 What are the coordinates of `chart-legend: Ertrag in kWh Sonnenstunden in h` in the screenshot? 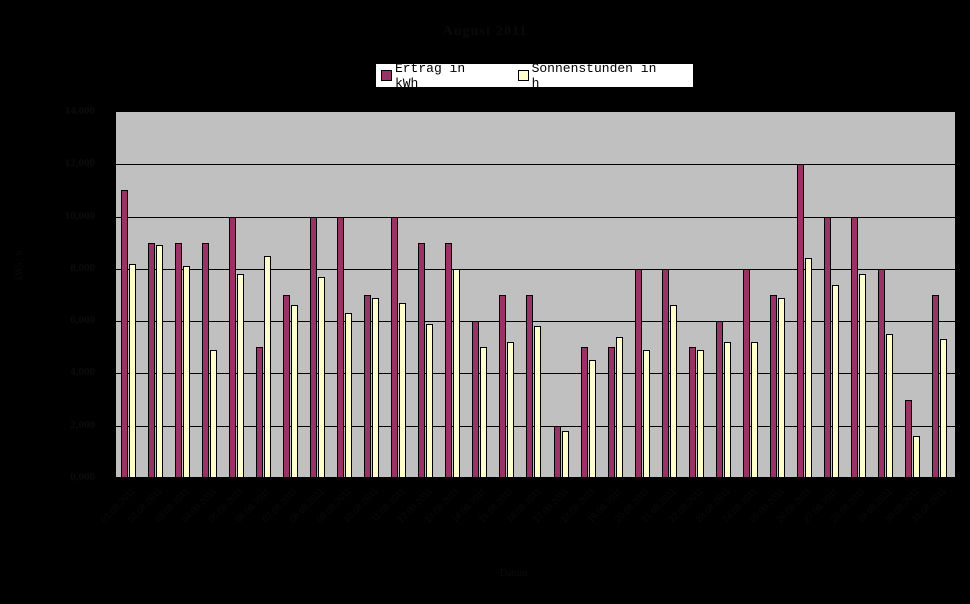 It's located at (534, 76).